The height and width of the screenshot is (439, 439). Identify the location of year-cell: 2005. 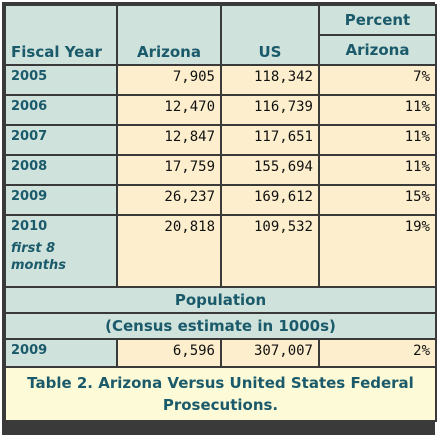
(61, 80).